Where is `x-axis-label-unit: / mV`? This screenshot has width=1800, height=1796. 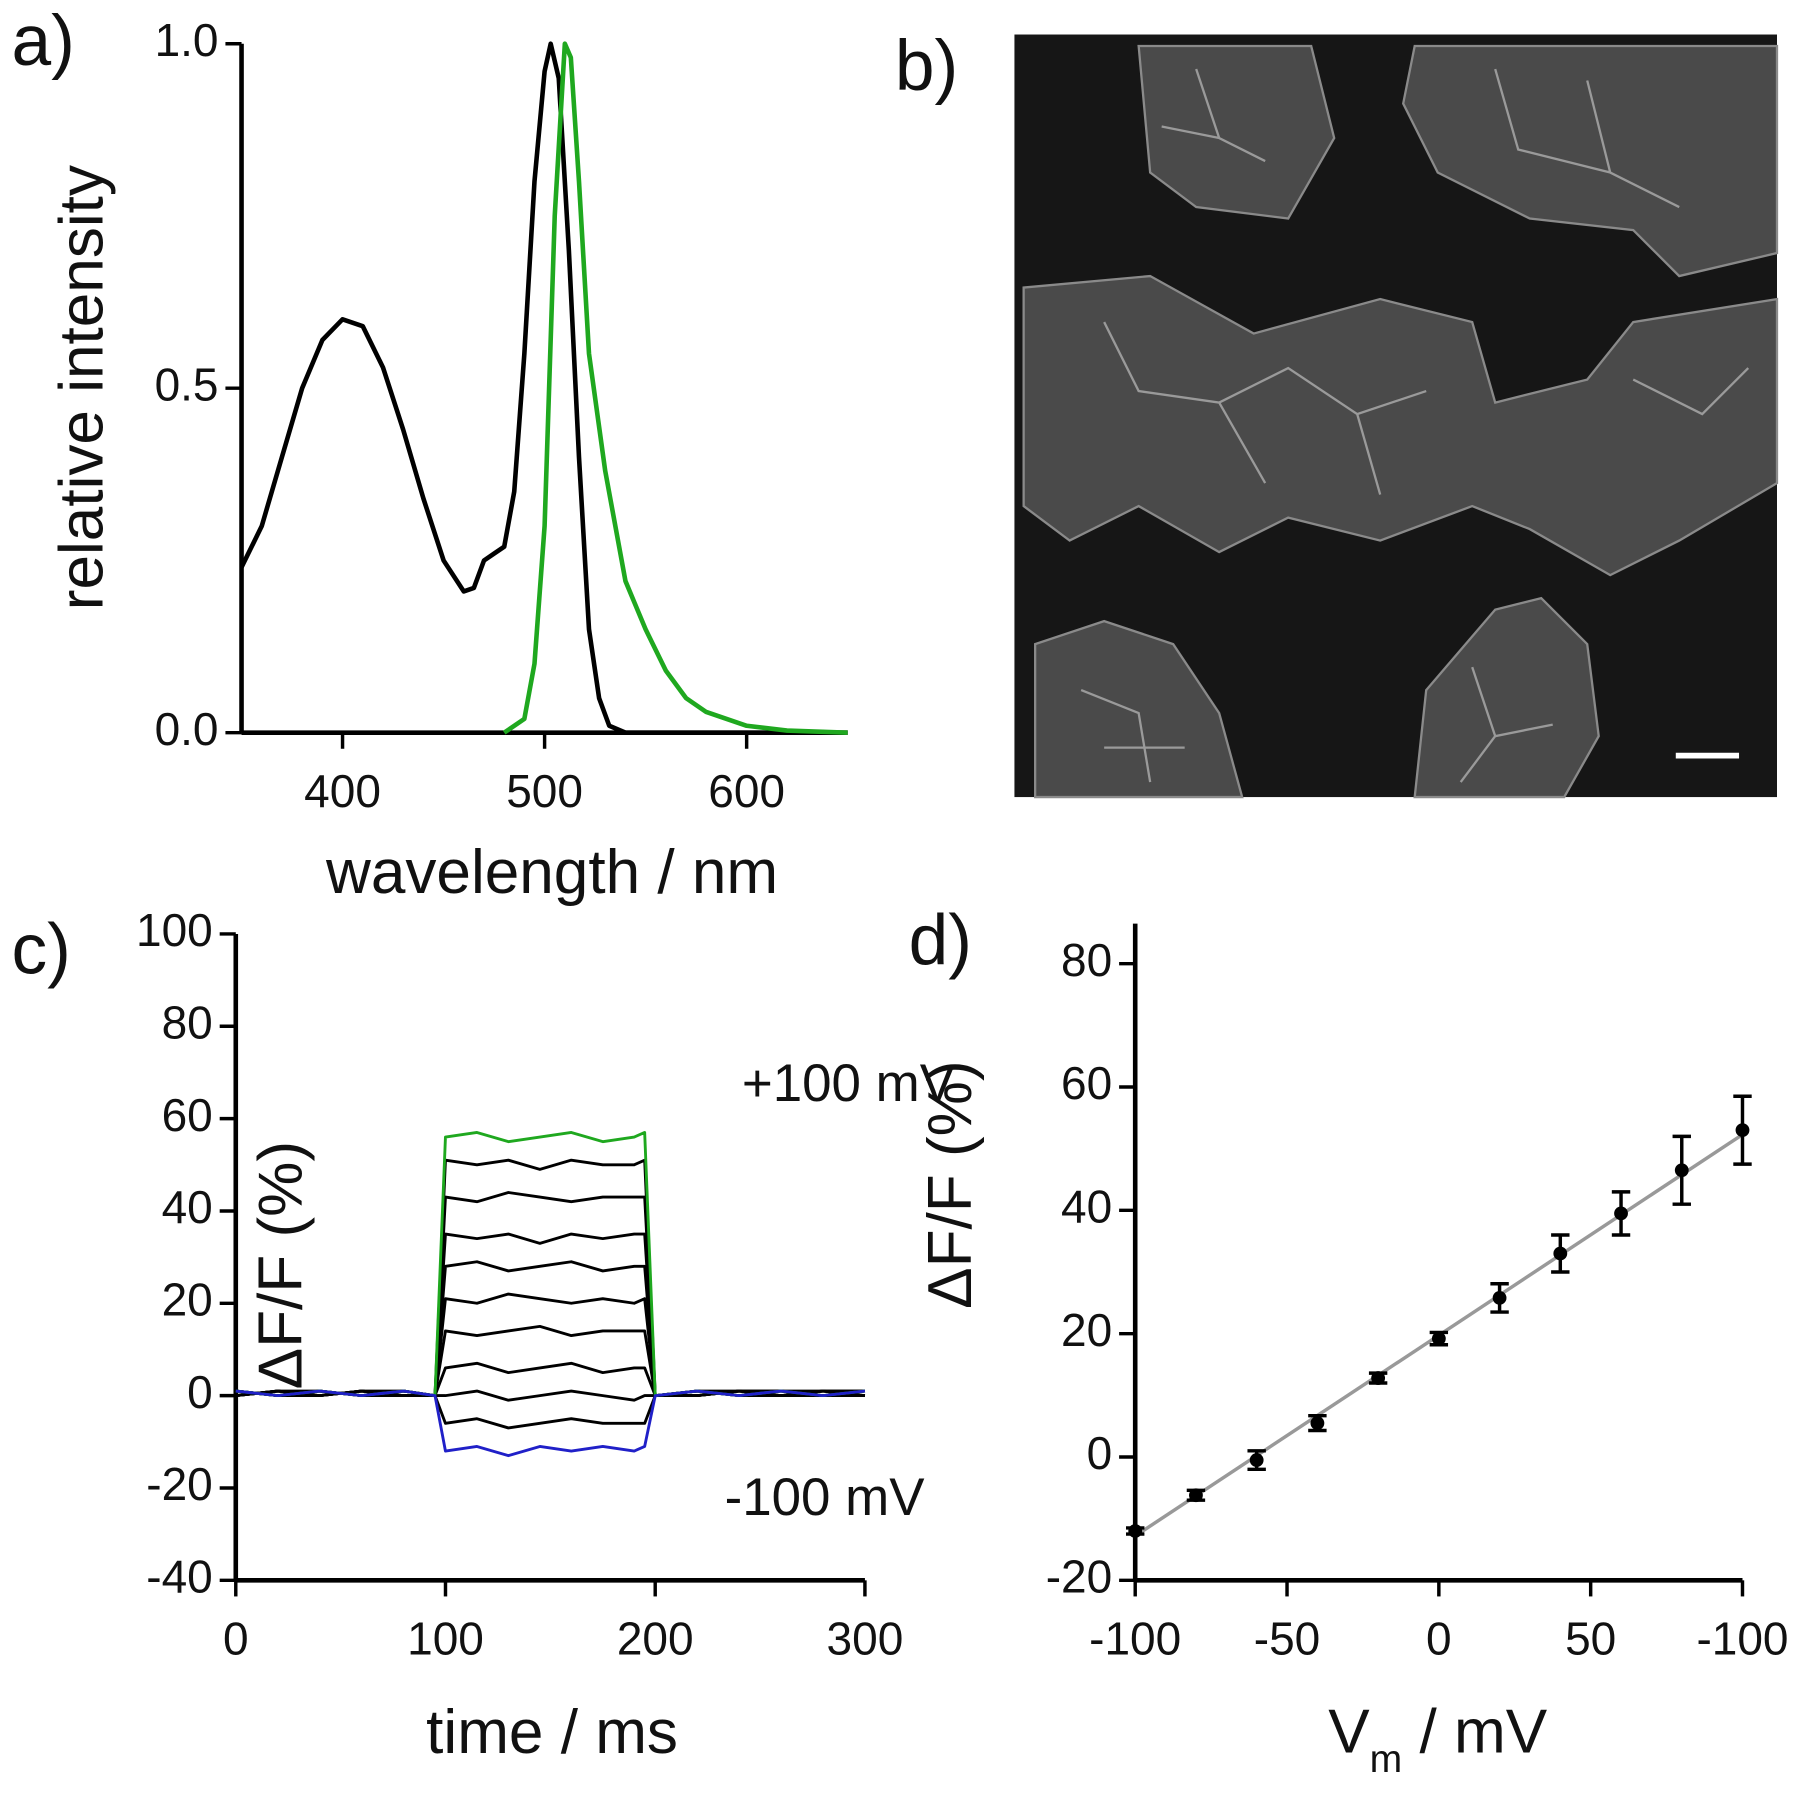
x-axis-label-unit: / mV is located at coordinates (1474, 1732).